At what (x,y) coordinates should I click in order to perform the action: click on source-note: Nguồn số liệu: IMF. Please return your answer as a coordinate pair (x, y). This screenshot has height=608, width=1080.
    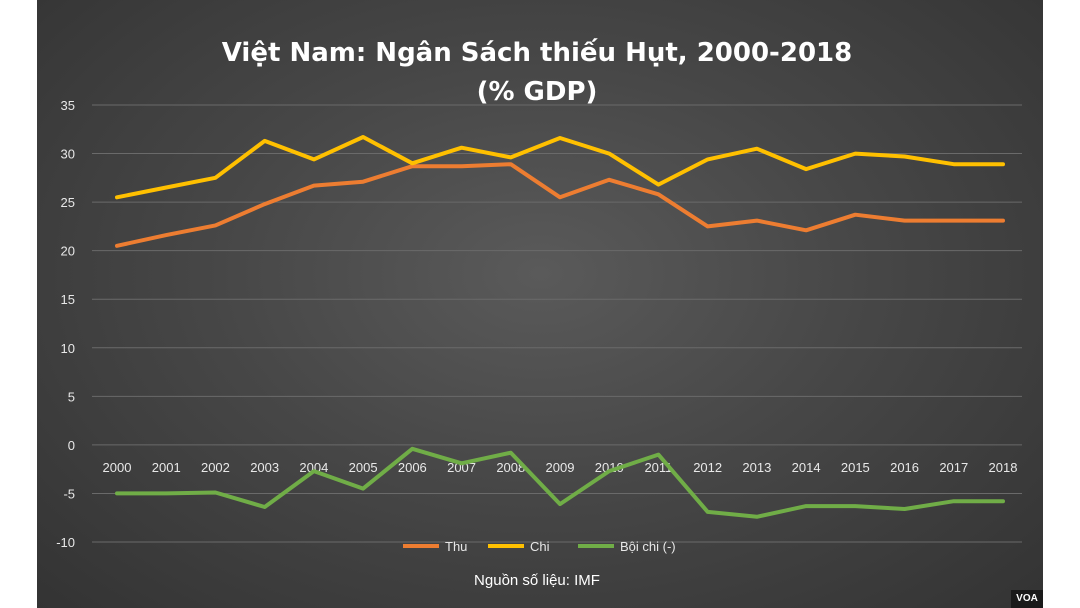
    Looking at the image, I should click on (537, 580).